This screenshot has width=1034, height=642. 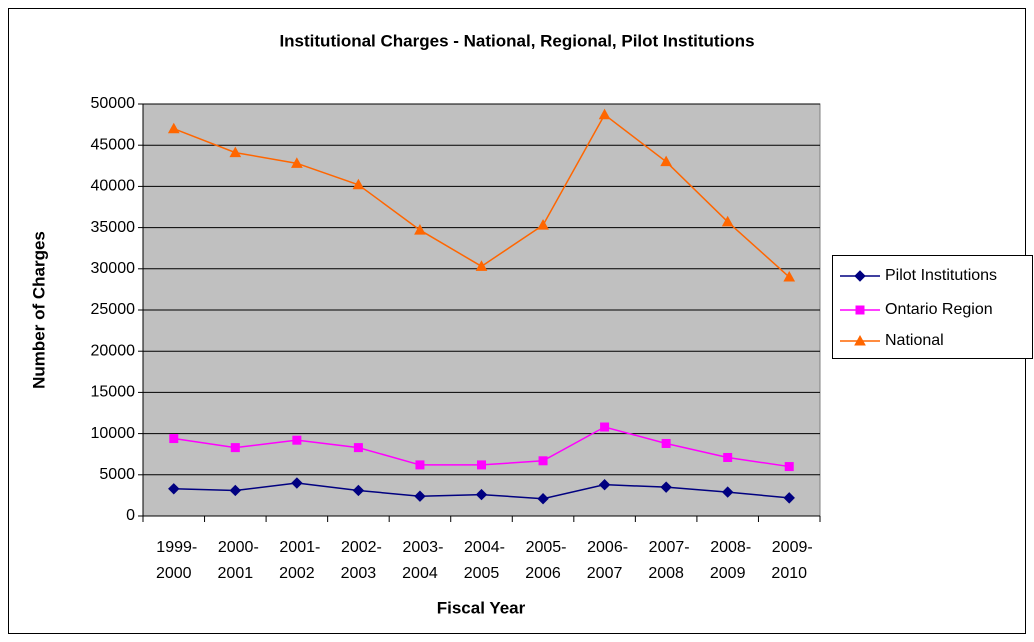 I want to click on y-tick-label: 15000, so click(x=113, y=392).